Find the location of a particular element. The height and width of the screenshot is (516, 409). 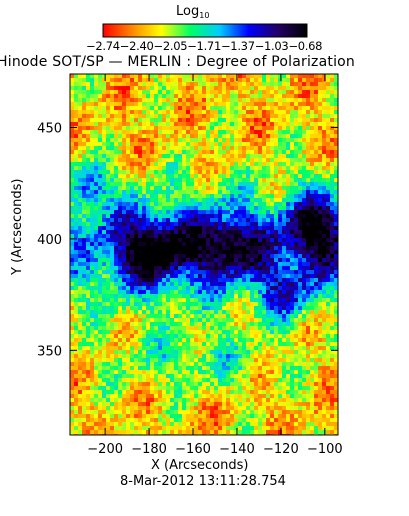

x-tick-label: −100 is located at coordinates (325, 449).